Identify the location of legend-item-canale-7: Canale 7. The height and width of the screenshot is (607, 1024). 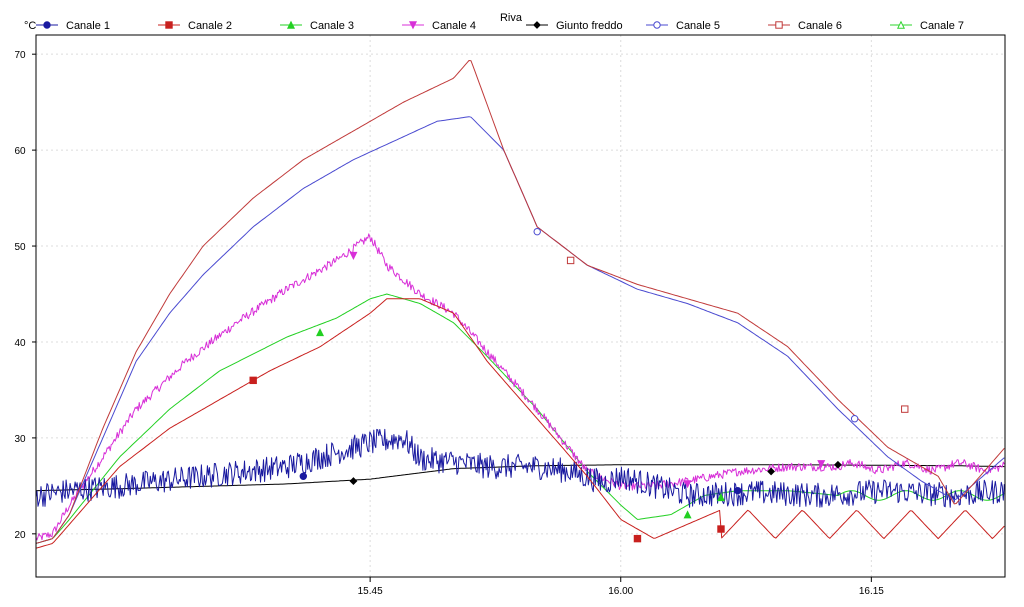
(927, 26).